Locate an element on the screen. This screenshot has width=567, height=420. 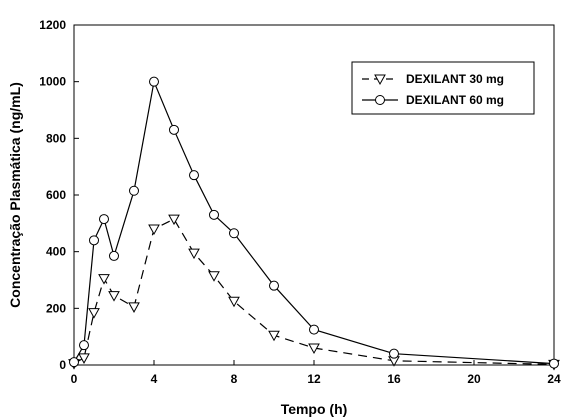
legend-box is located at coordinates (443, 88).